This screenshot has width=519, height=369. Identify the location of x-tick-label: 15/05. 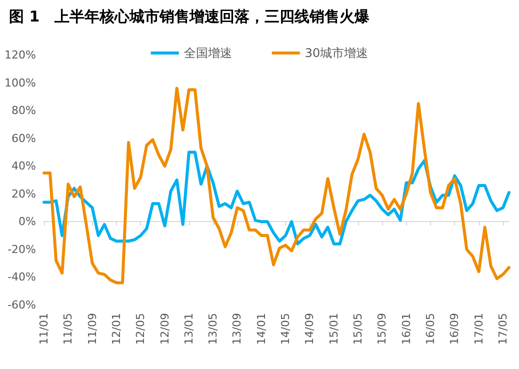
(358, 329).